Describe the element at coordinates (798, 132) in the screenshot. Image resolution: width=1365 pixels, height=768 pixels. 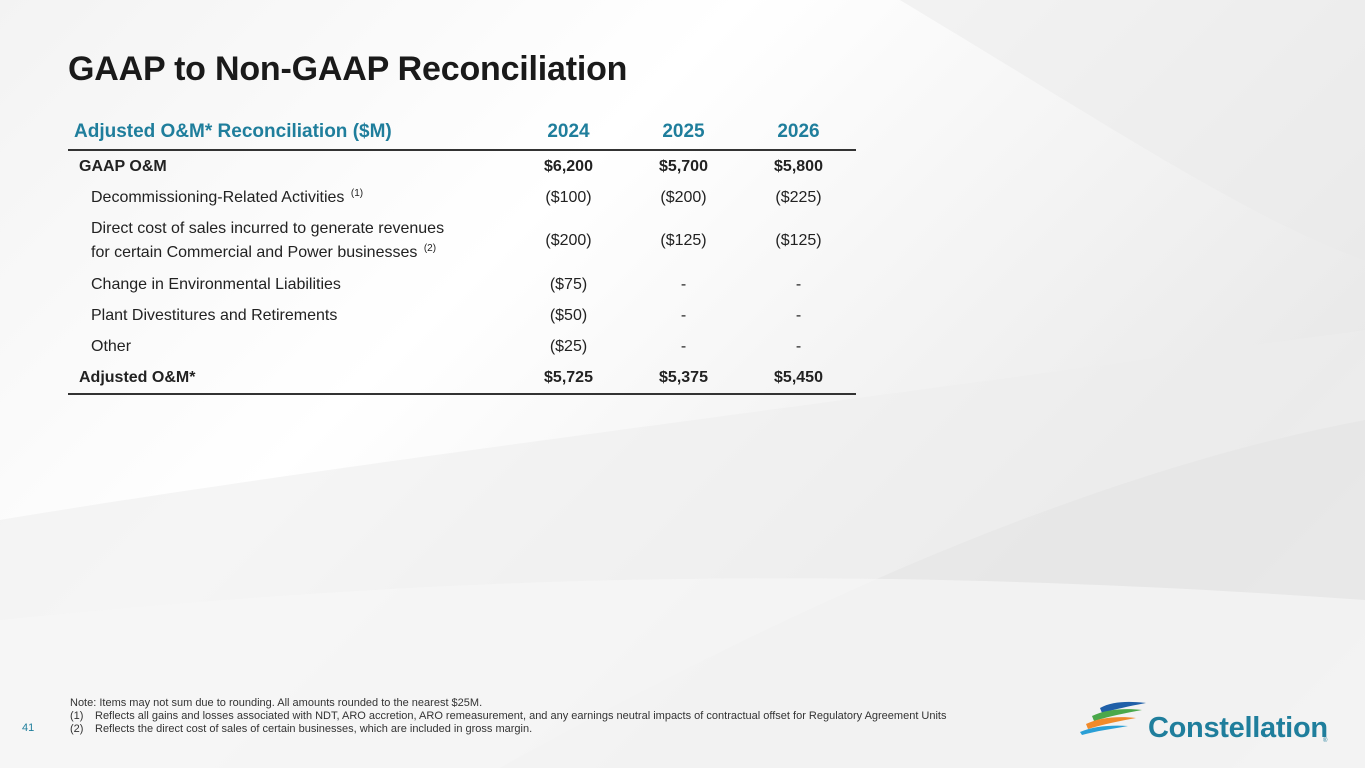
I see `header-2026: 2026` at that location.